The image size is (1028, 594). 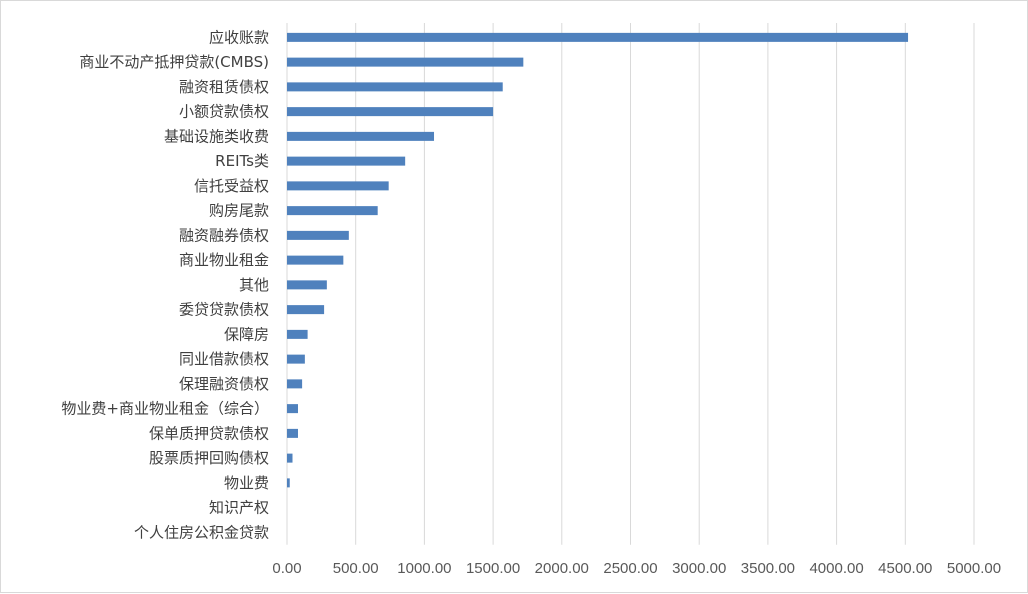 What do you see at coordinates (286, 568) in the screenshot?
I see `x-tick-label: 0.00` at bounding box center [286, 568].